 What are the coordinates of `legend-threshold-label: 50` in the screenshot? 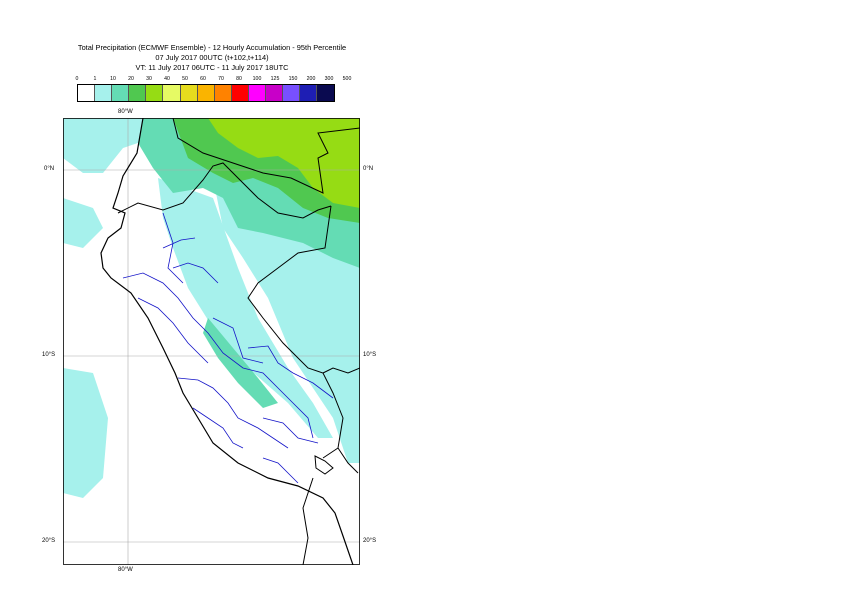 It's located at (185, 79).